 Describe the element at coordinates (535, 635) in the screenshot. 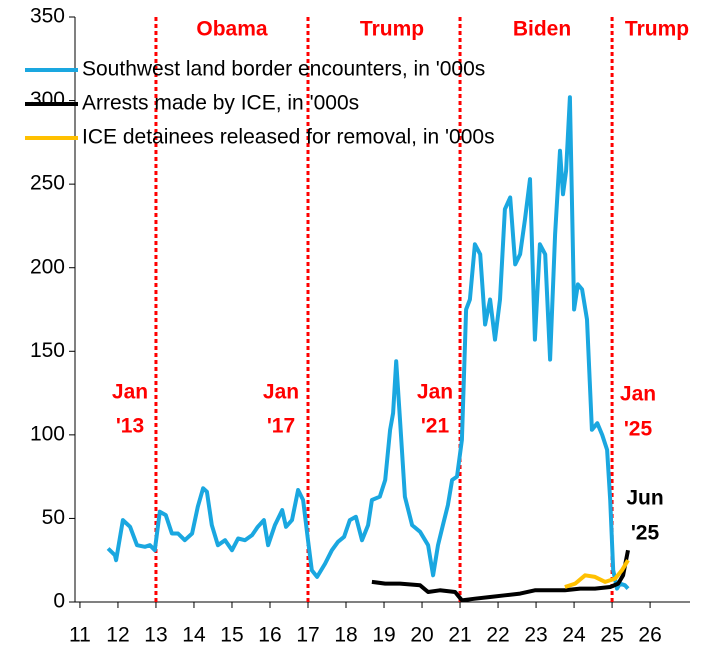

I see `x-tick-label: 23` at that location.